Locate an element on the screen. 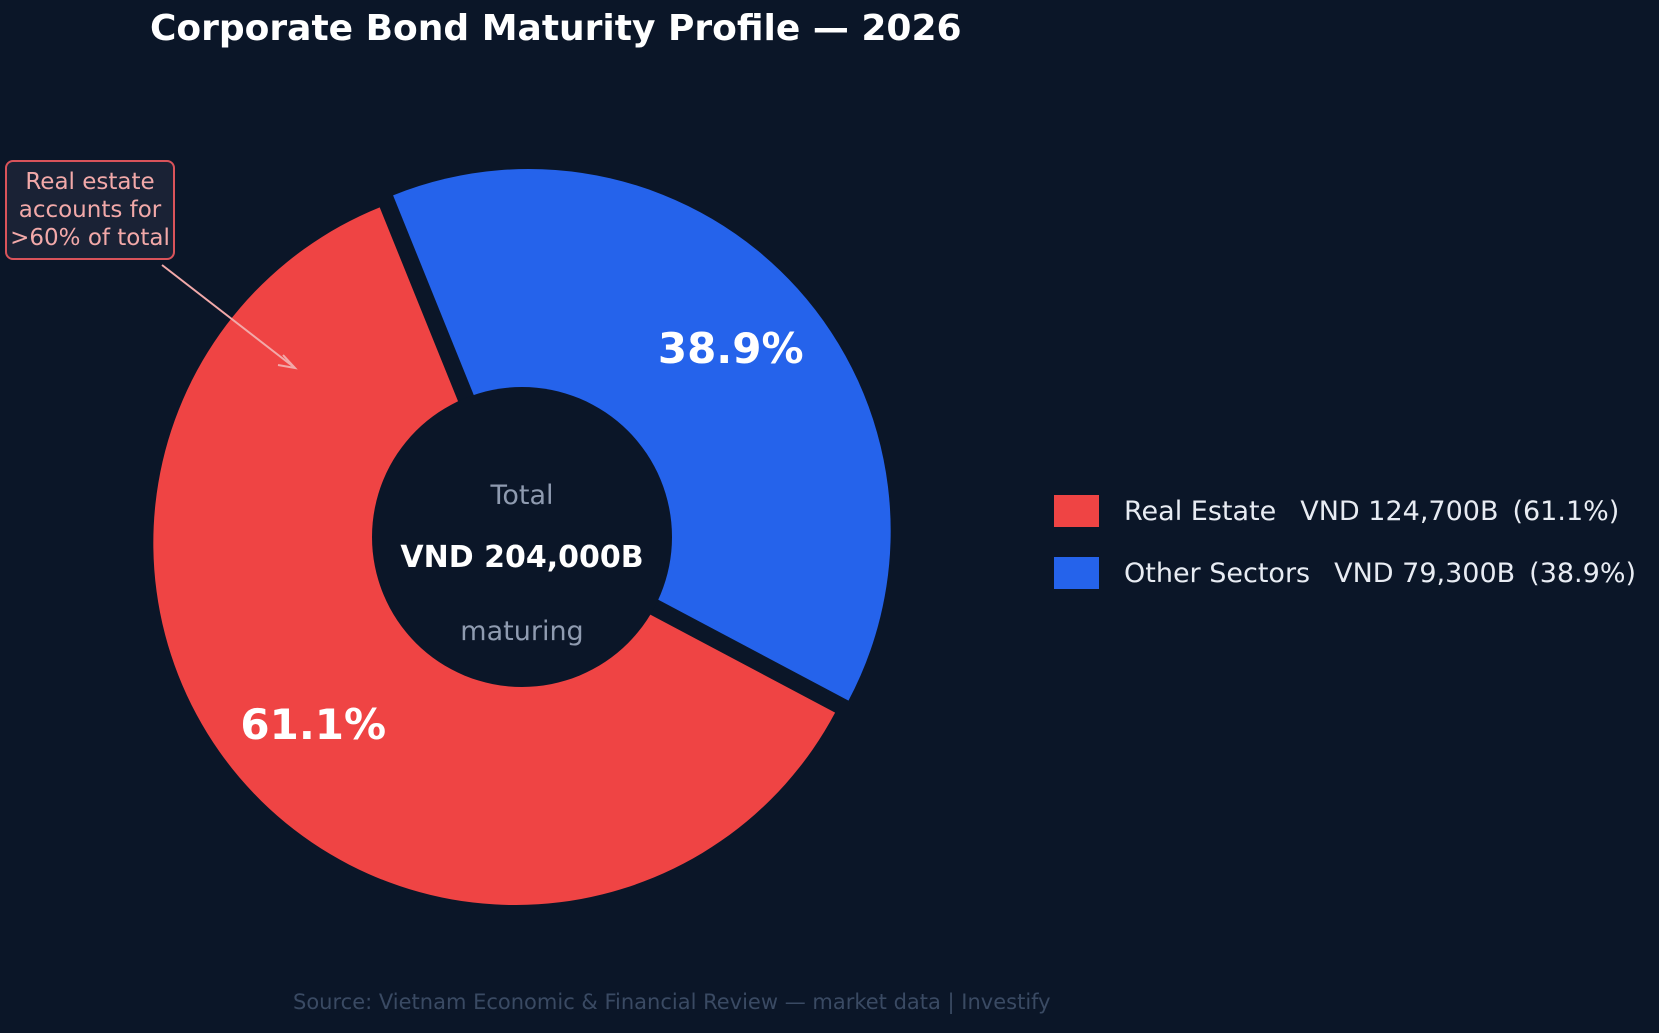 Image resolution: width=1659 pixels, height=1033 pixels. center-label-top: Total is located at coordinates (521, 495).